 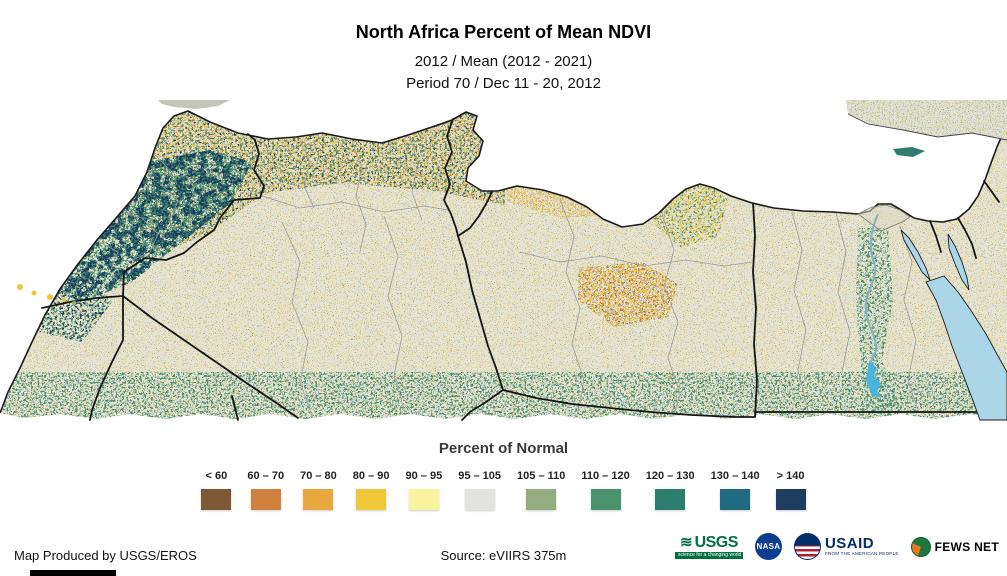 What do you see at coordinates (541, 476) in the screenshot?
I see `legend-class-label: 105 – 110` at bounding box center [541, 476].